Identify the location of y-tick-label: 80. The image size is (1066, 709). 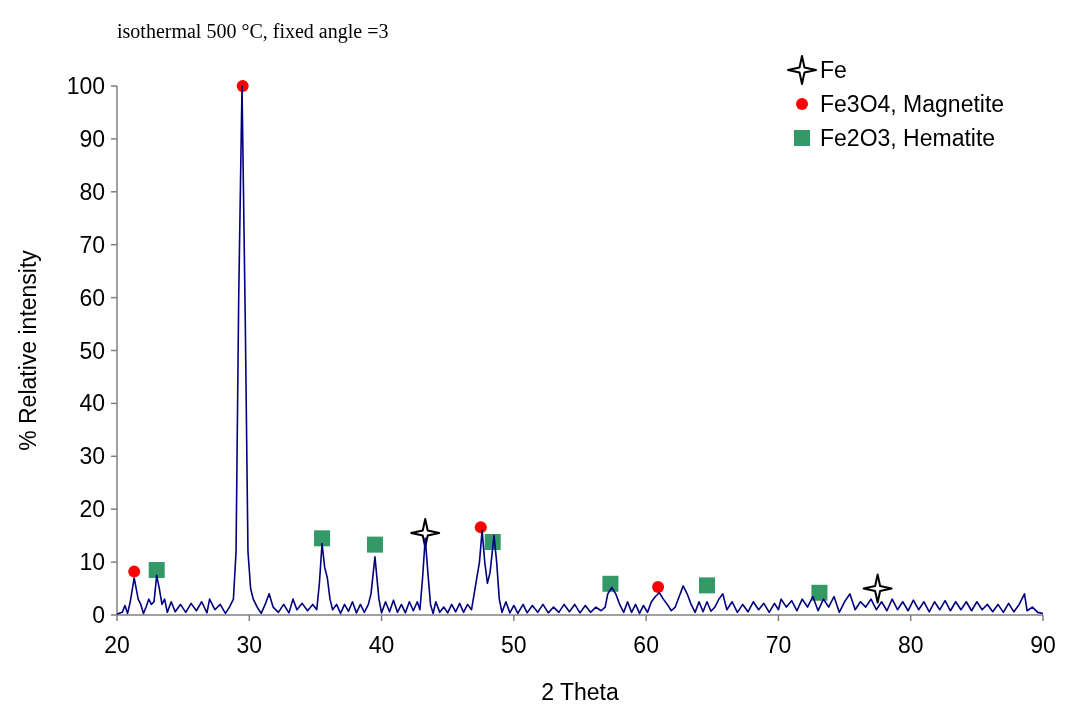
(92, 191).